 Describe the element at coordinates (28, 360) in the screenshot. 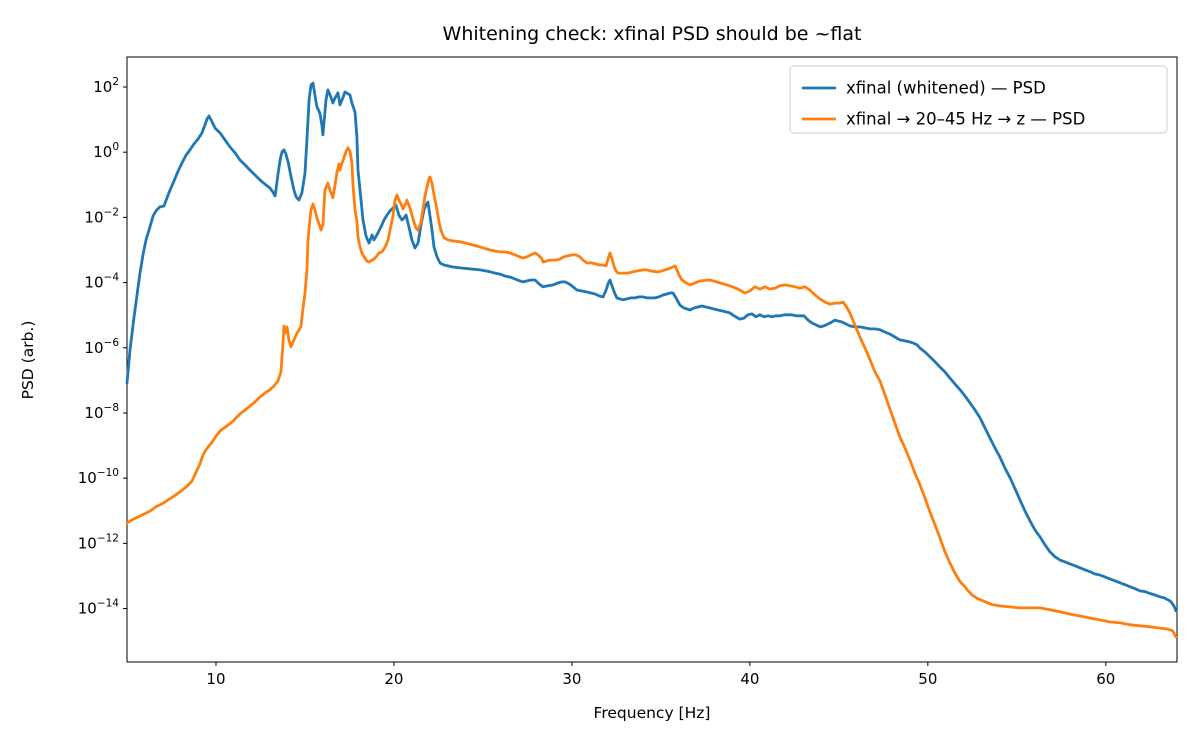

I see `y-axis-label: PSD (arb.)` at that location.